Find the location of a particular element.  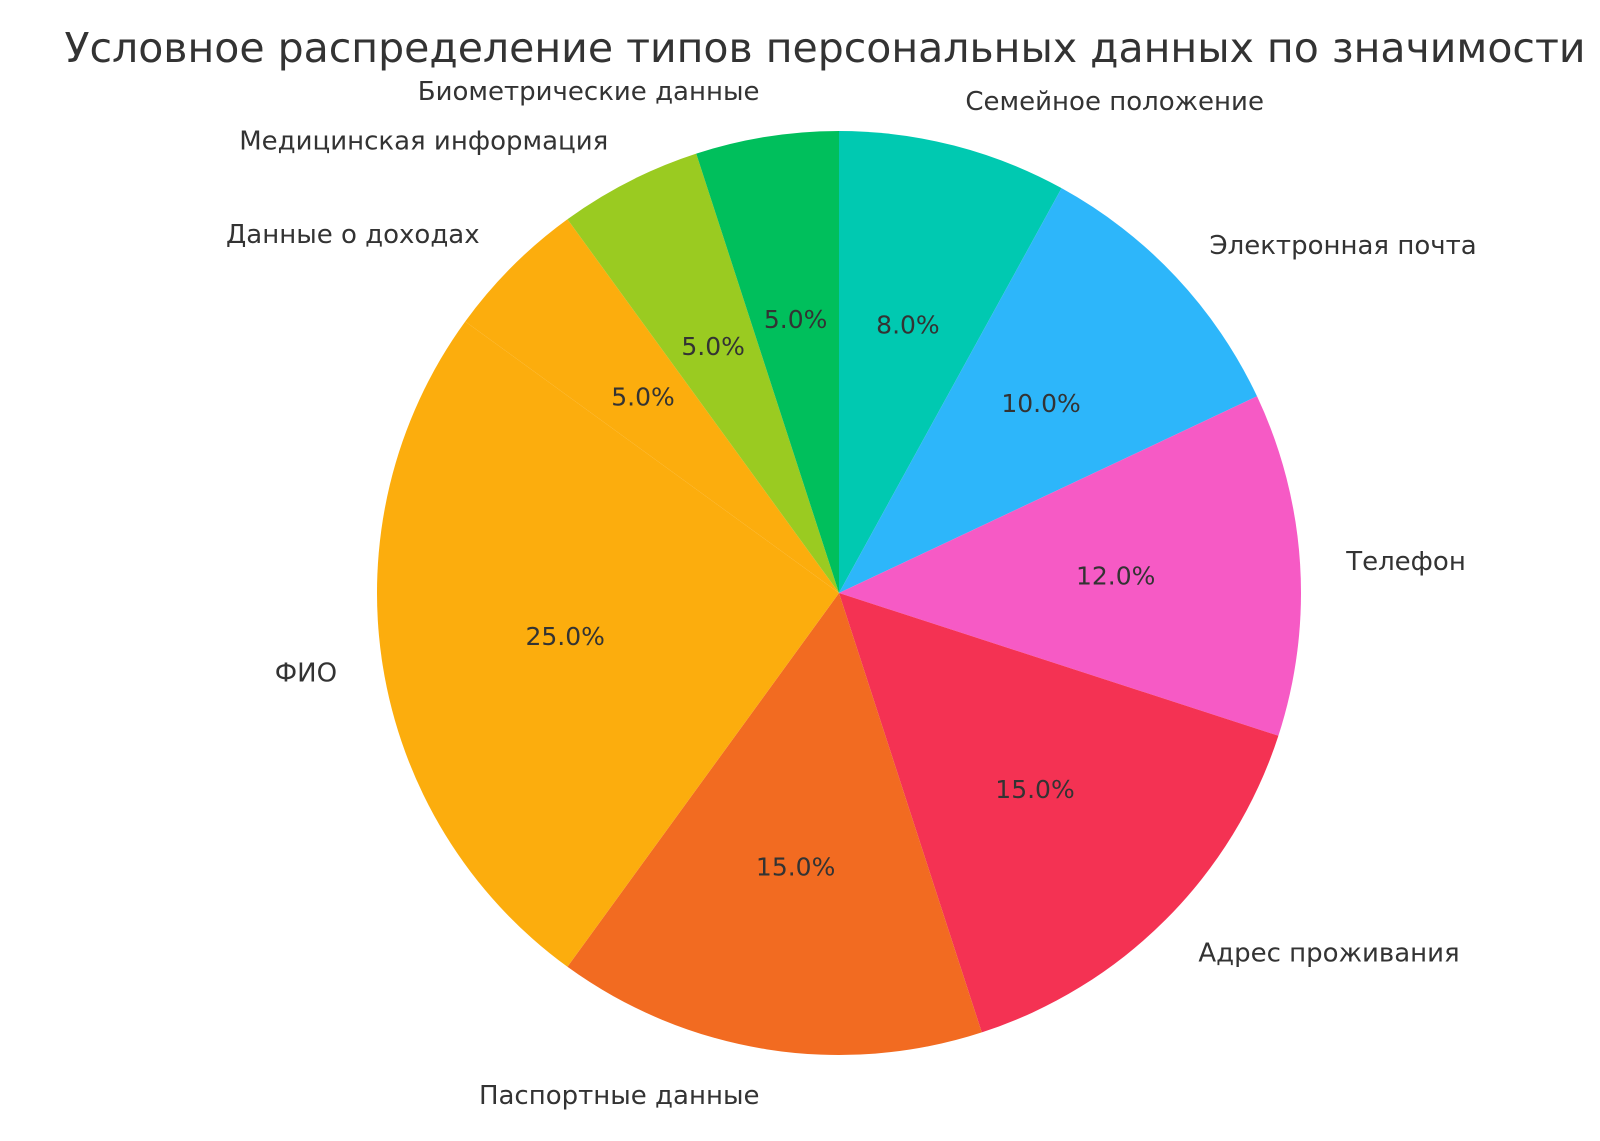

pie-pct-label-8: 5.0% is located at coordinates (713, 346).